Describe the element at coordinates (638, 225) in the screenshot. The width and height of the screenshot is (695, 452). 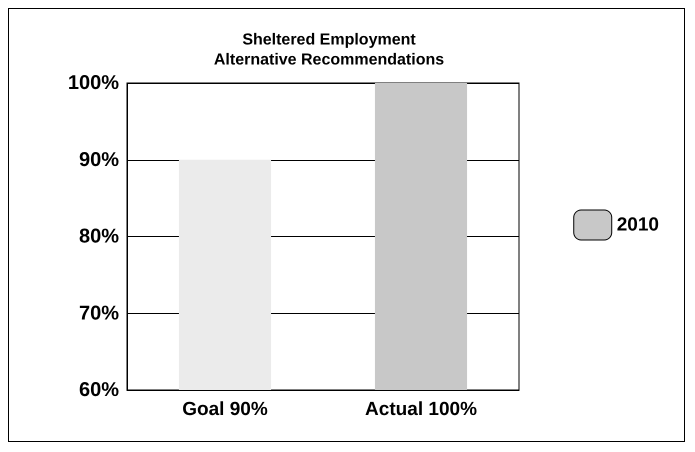
I see `legend-label: 2010` at that location.